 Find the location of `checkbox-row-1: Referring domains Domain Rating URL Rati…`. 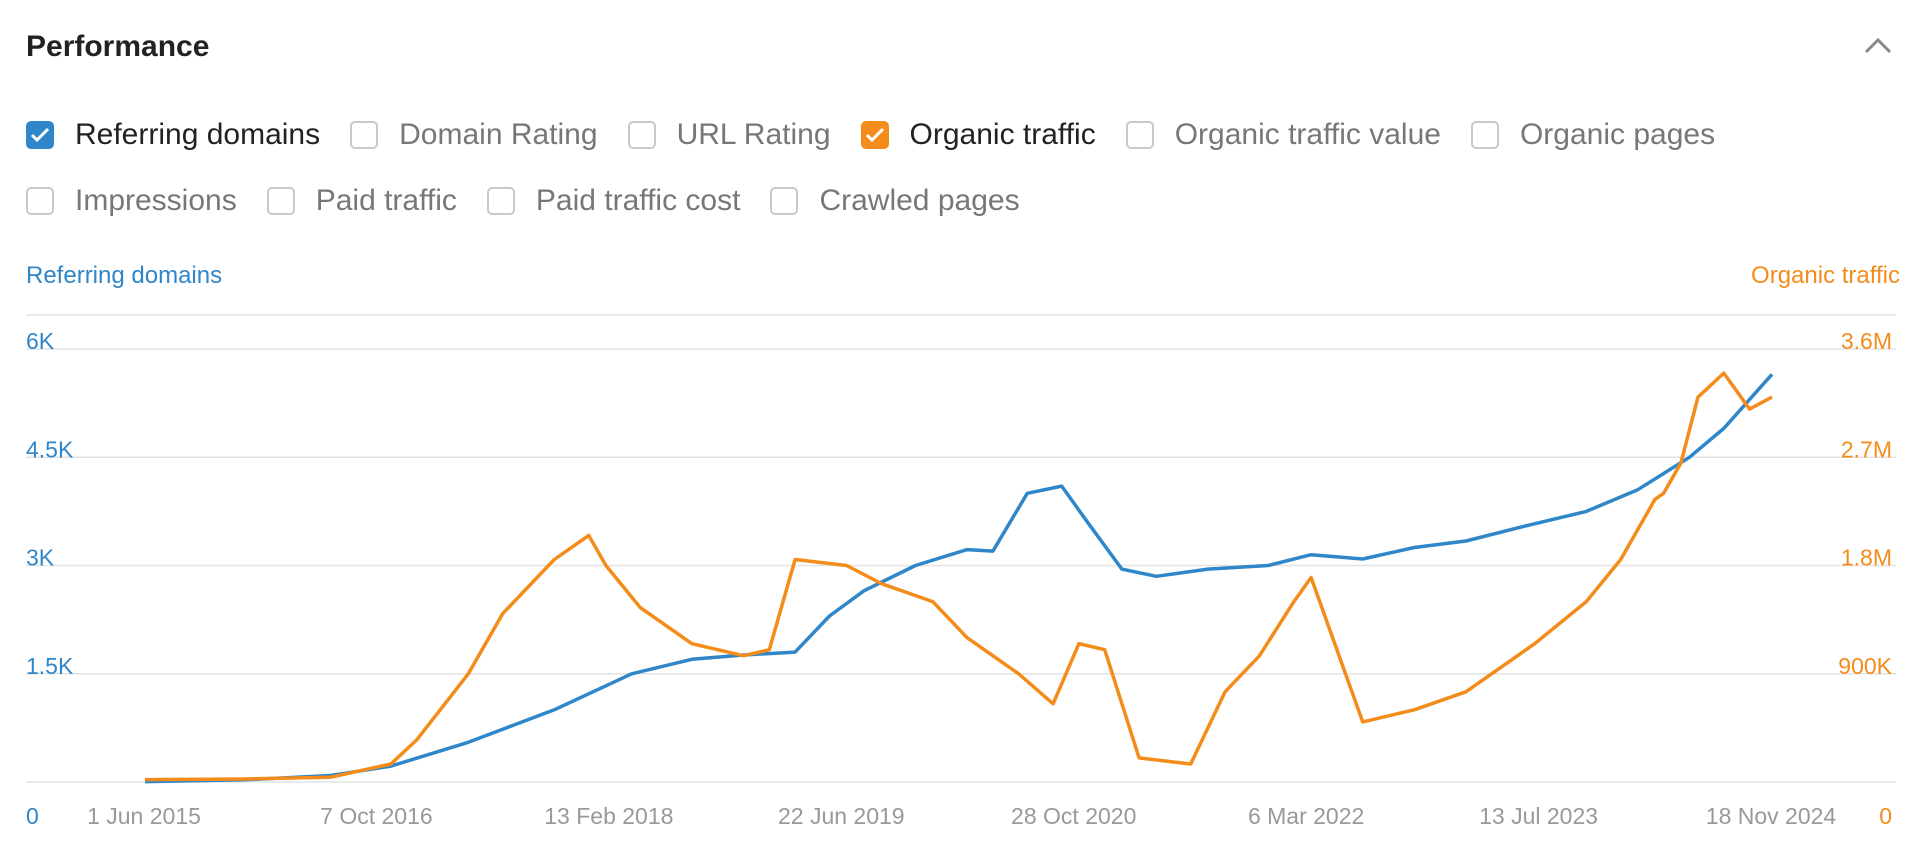

checkbox-row-1: Referring domains Domain Rating URL Rati… is located at coordinates (885, 135).